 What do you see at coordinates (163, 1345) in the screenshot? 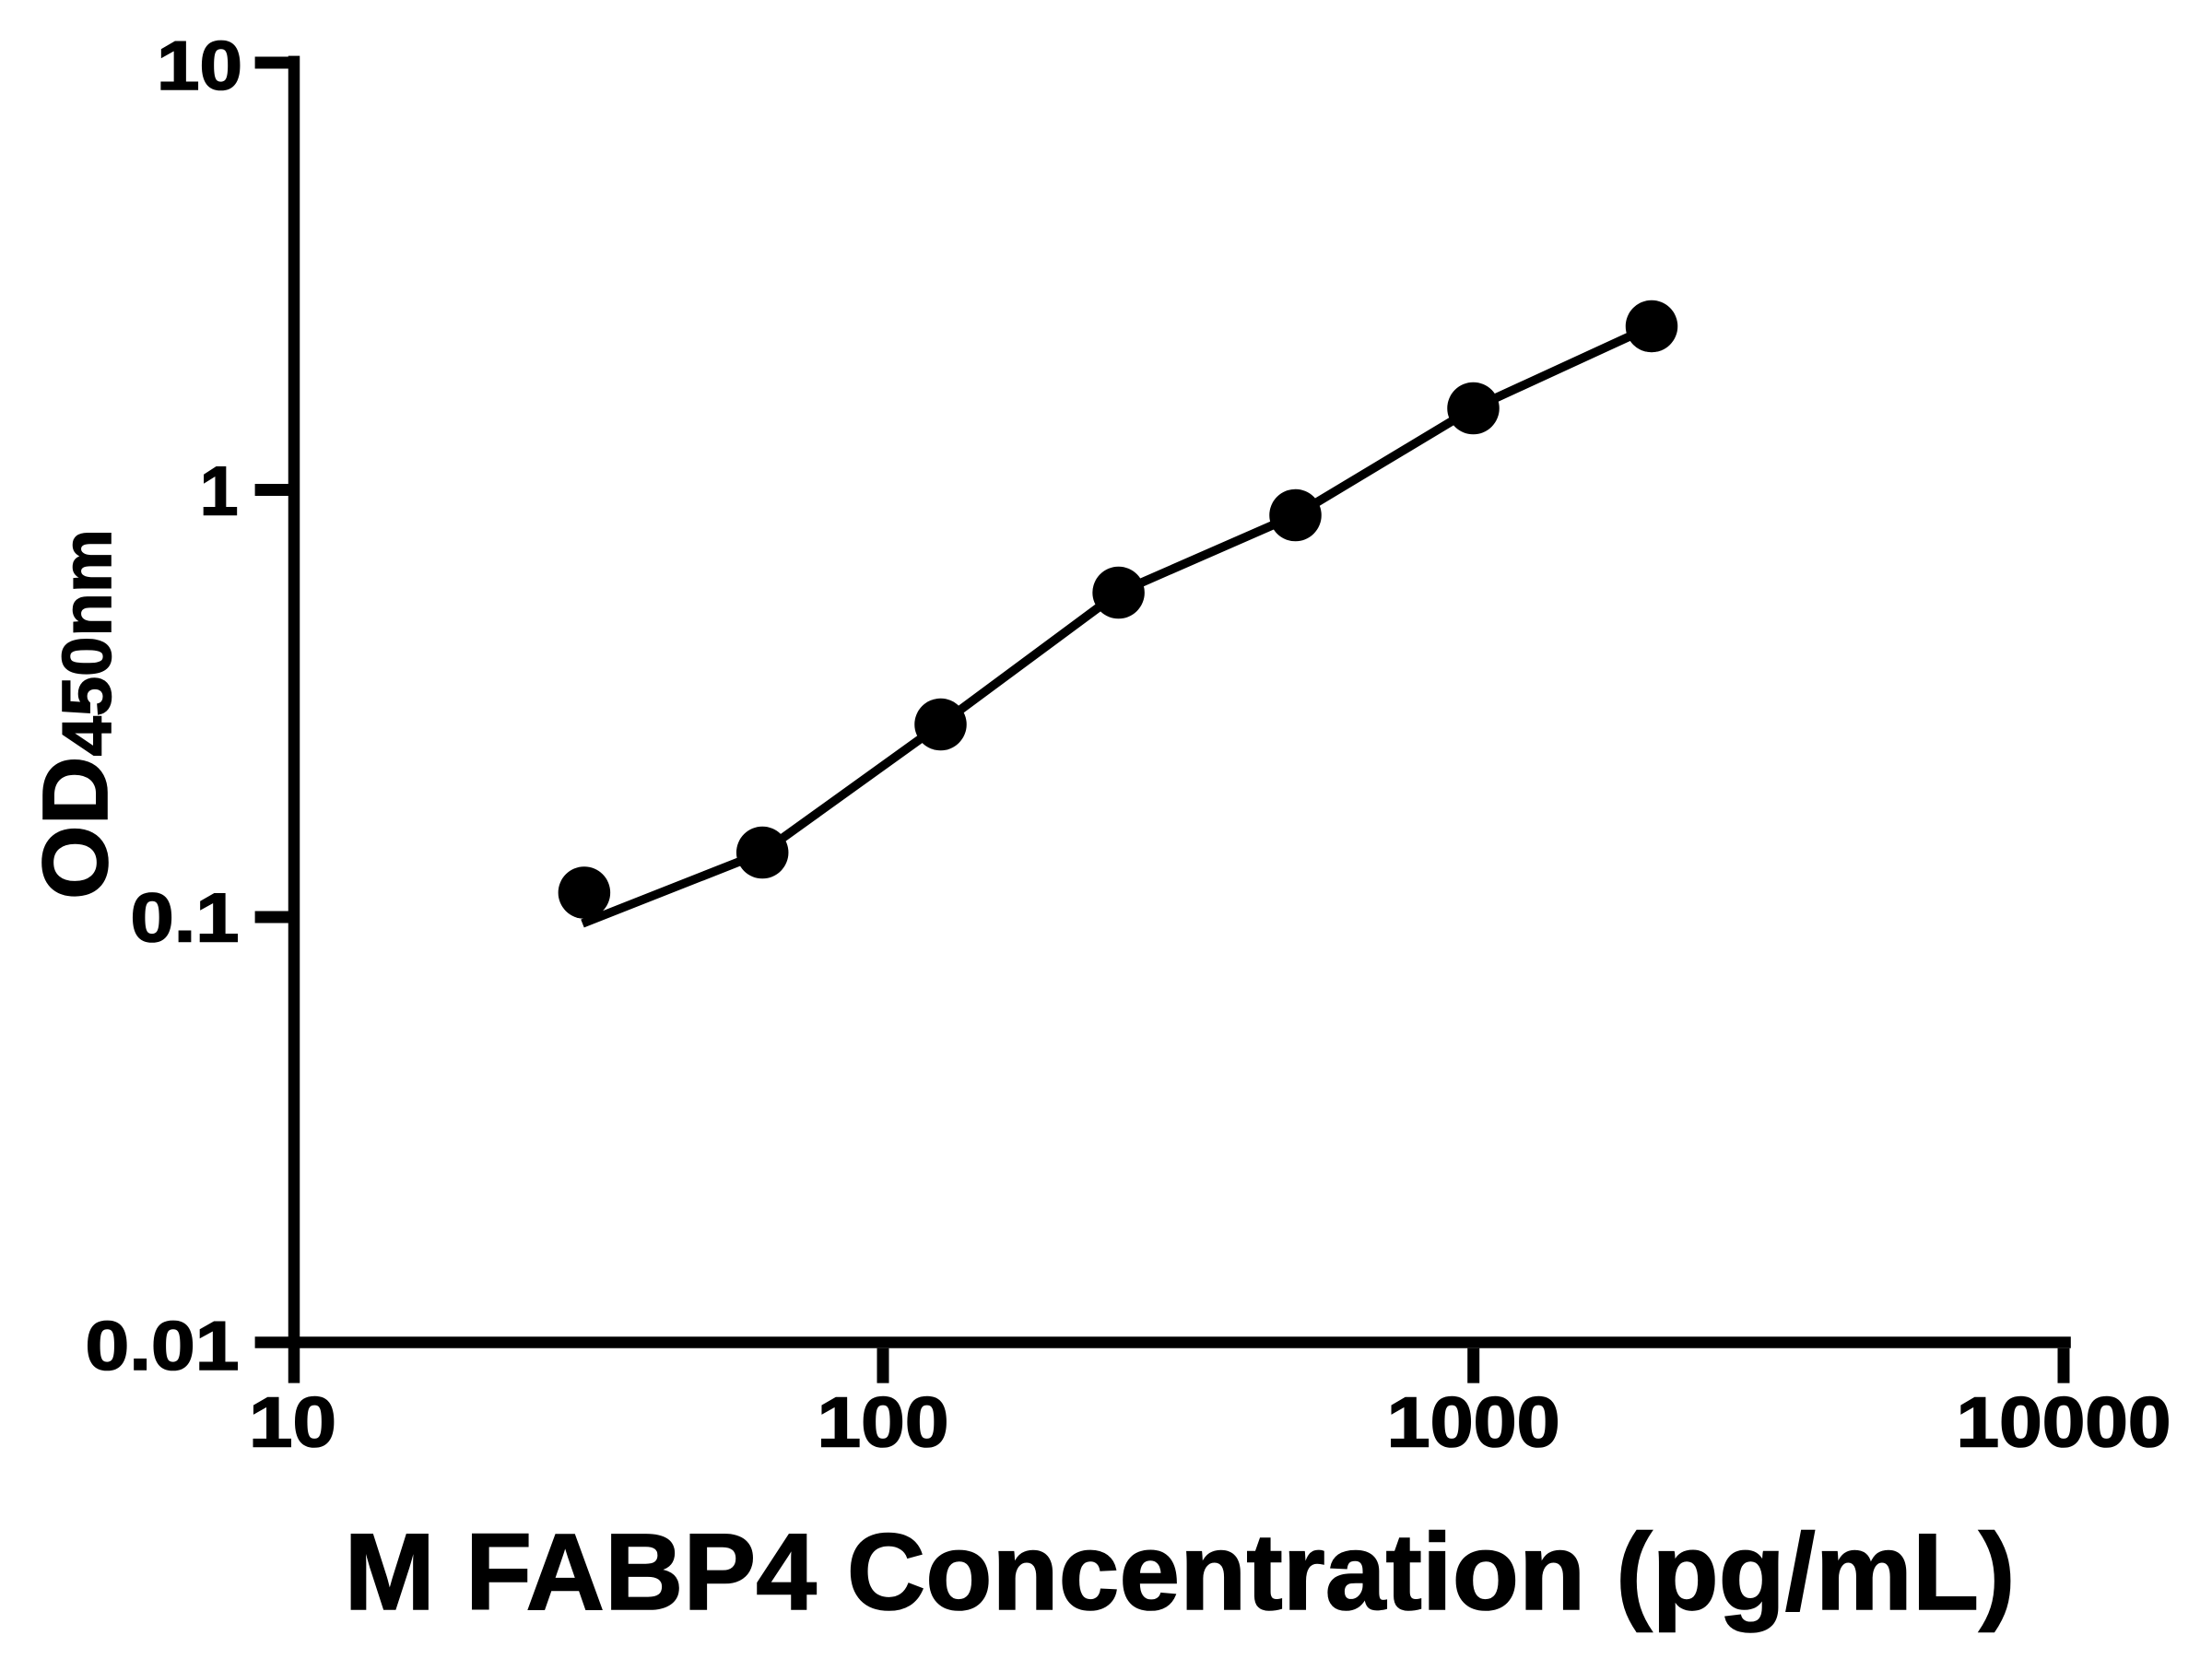
I see `svg-text: 0.01` at bounding box center [163, 1345].